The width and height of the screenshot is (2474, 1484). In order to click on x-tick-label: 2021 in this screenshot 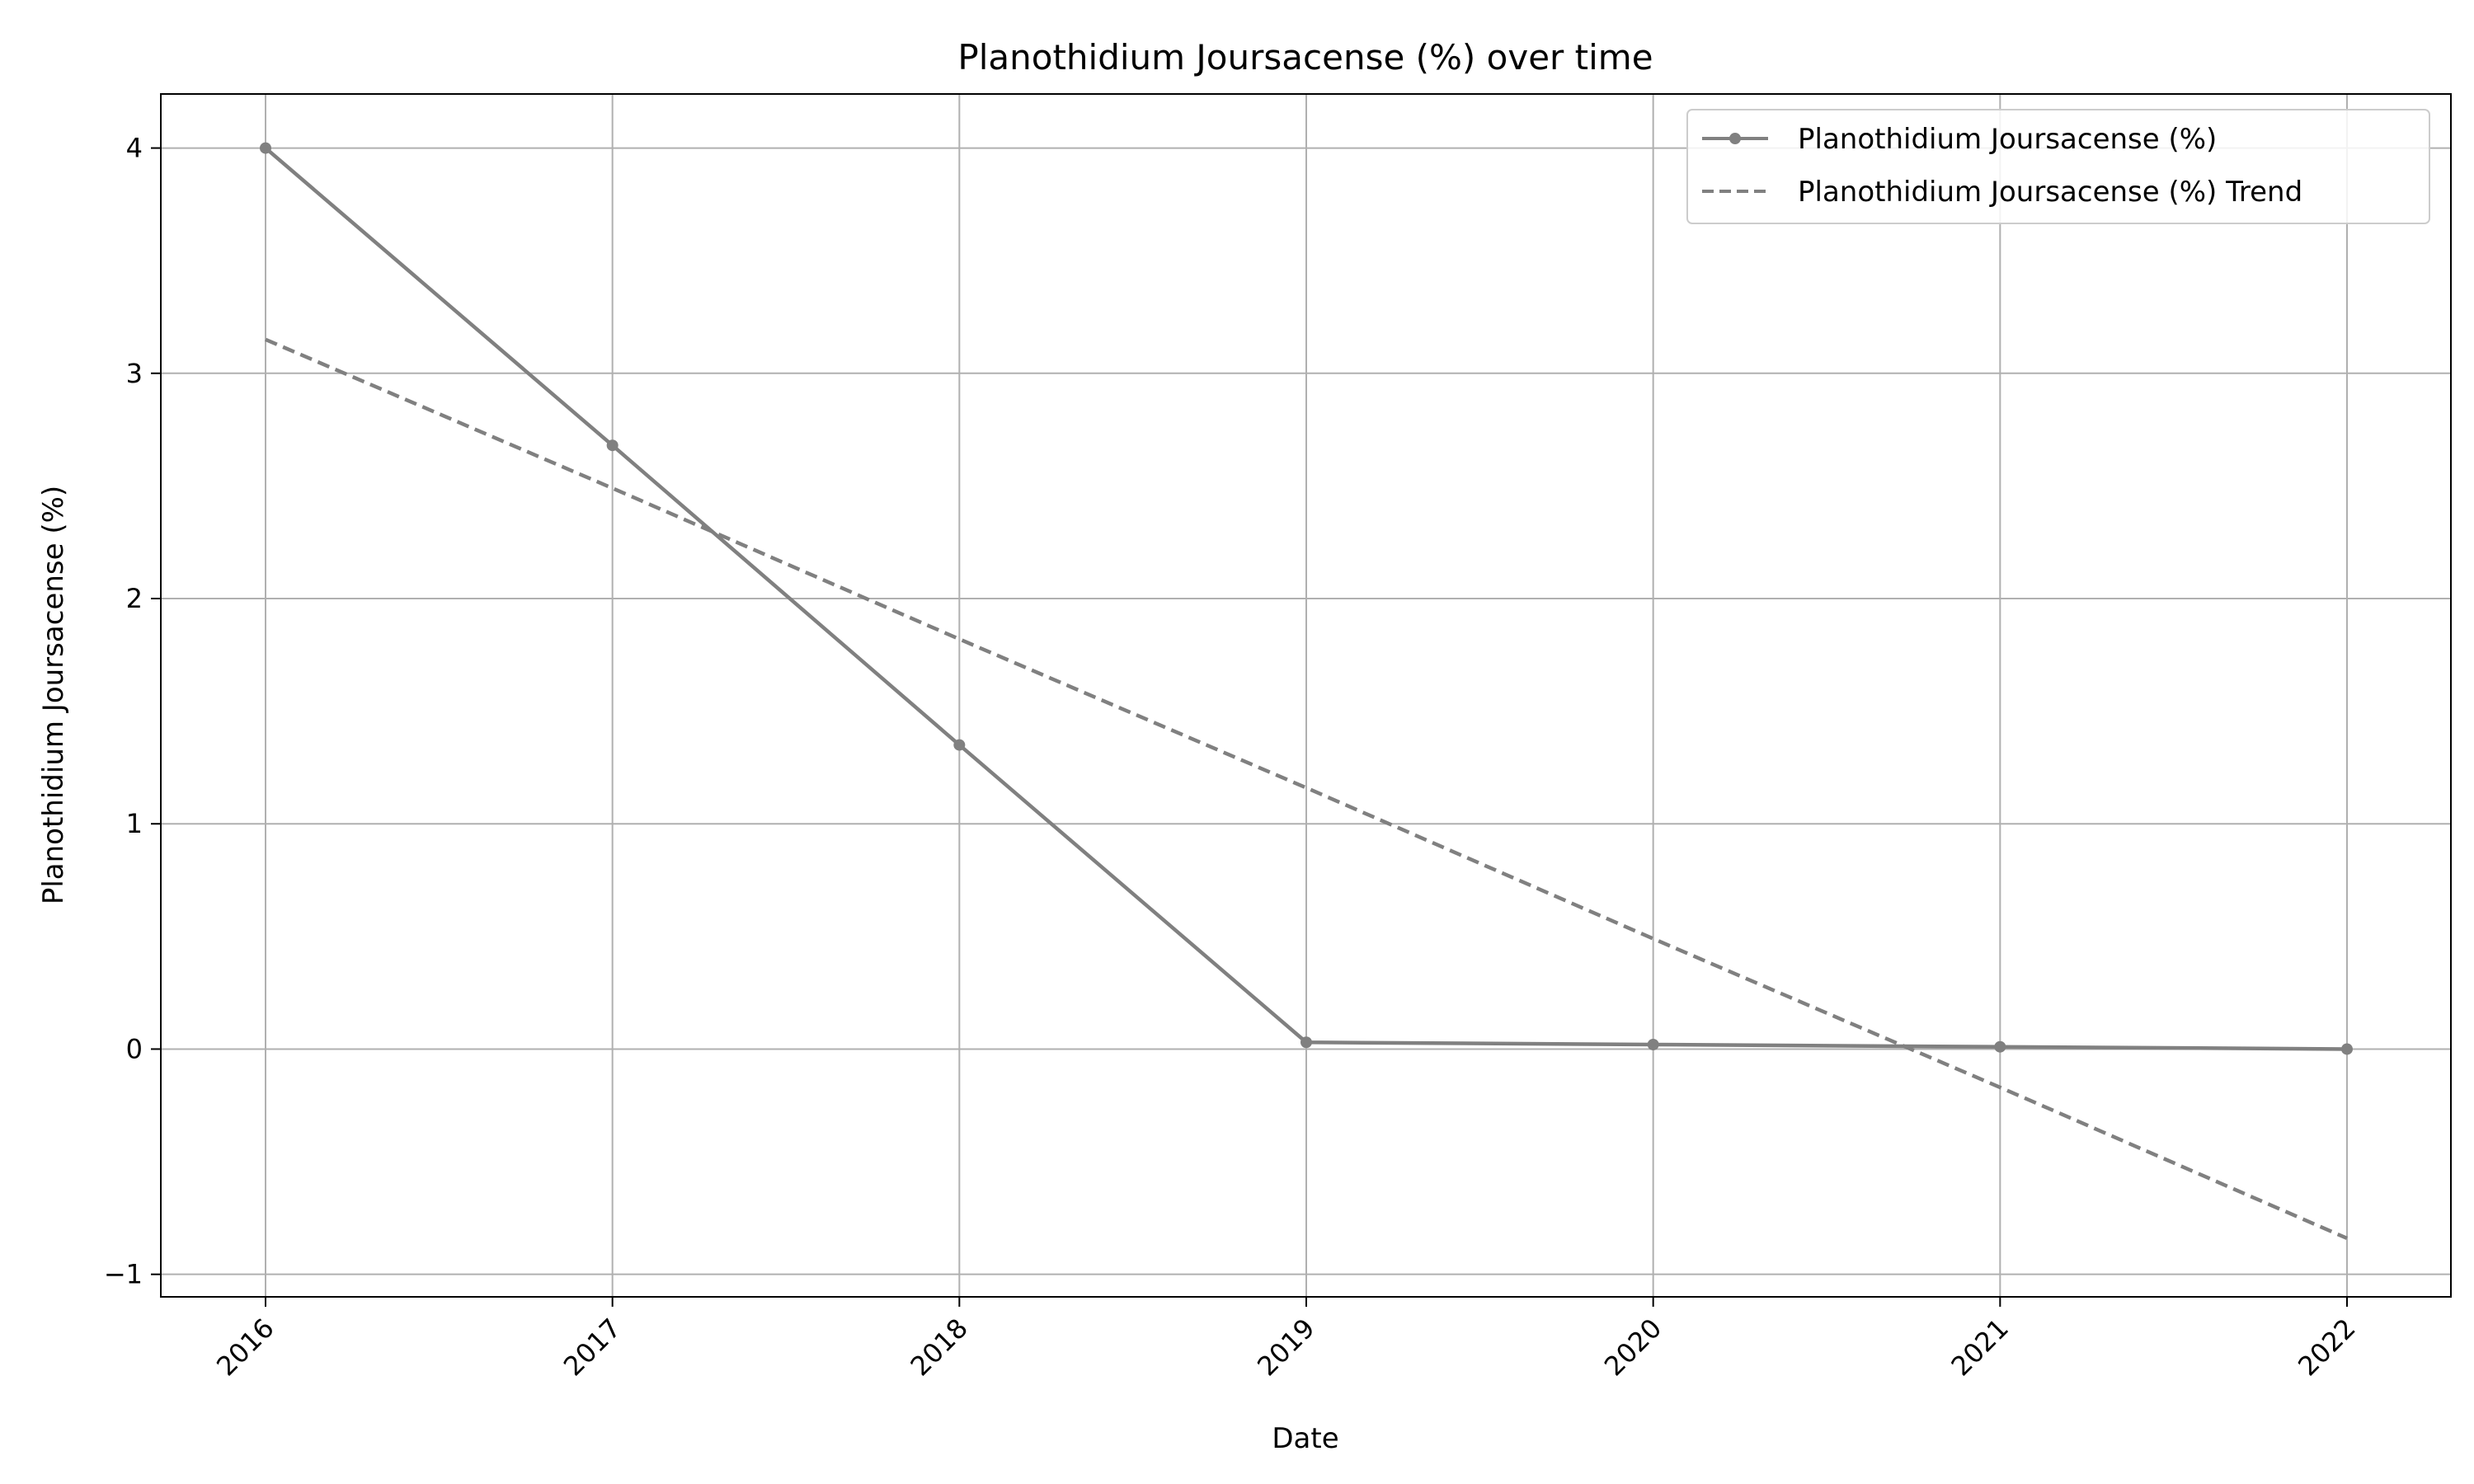, I will do `click(1980, 1347)`.